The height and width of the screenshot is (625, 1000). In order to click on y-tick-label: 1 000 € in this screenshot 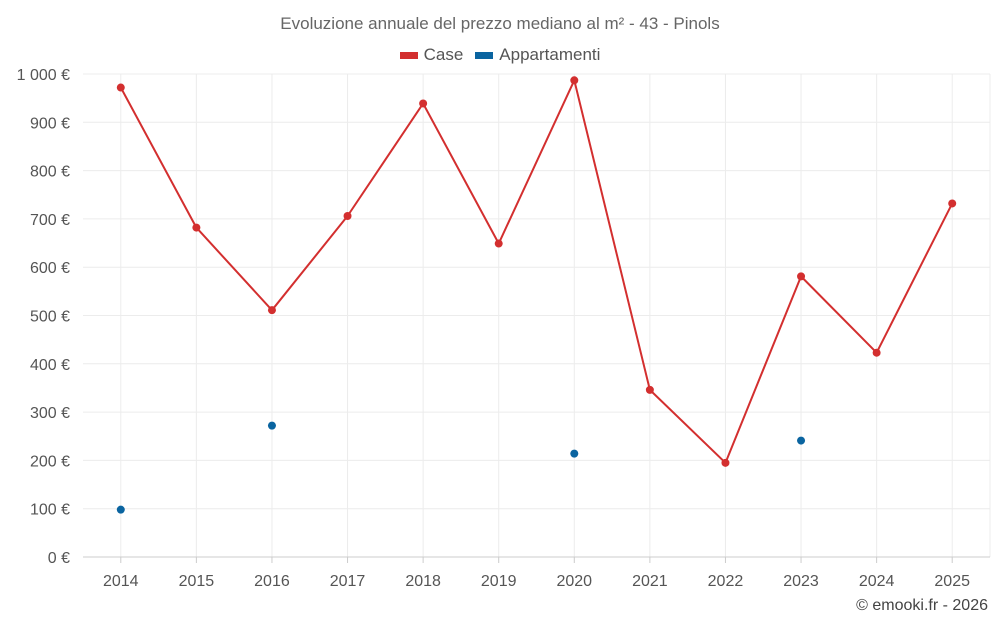, I will do `click(43, 75)`.